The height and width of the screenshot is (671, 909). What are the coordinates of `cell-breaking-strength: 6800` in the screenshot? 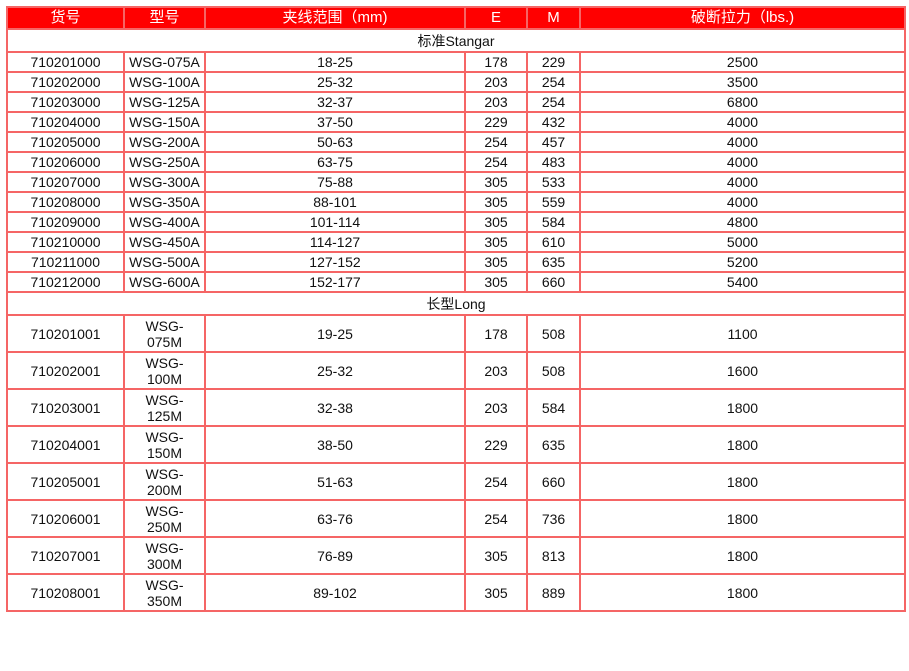 It's located at (742, 102).